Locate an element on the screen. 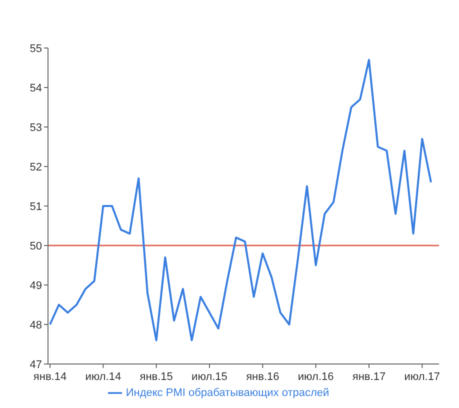 This screenshot has width=459, height=408. x-tick-label: июл.14 is located at coordinates (103, 377).